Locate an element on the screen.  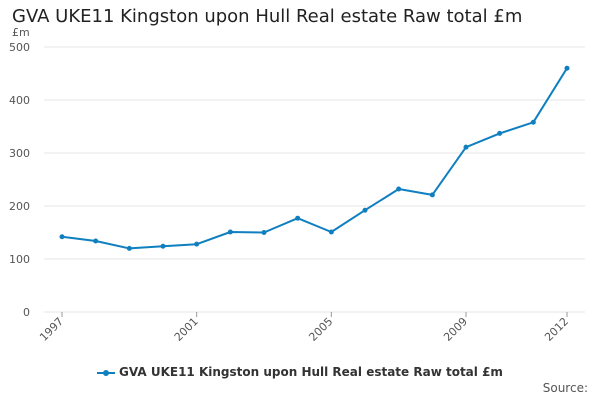
x-axis-ticks: 1997 2001 2005 2009 2012 is located at coordinates (304, 328).